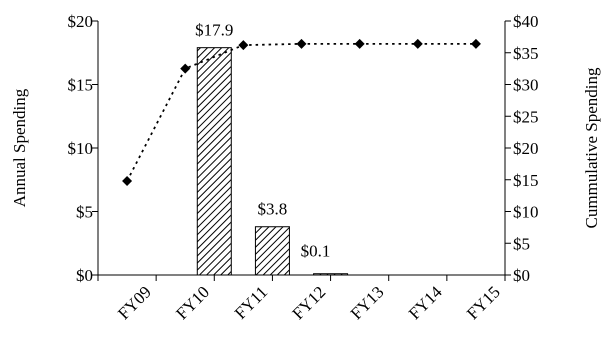 The width and height of the screenshot is (606, 347). Describe the element at coordinates (84, 212) in the screenshot. I see `left-tick-label: $5` at that location.